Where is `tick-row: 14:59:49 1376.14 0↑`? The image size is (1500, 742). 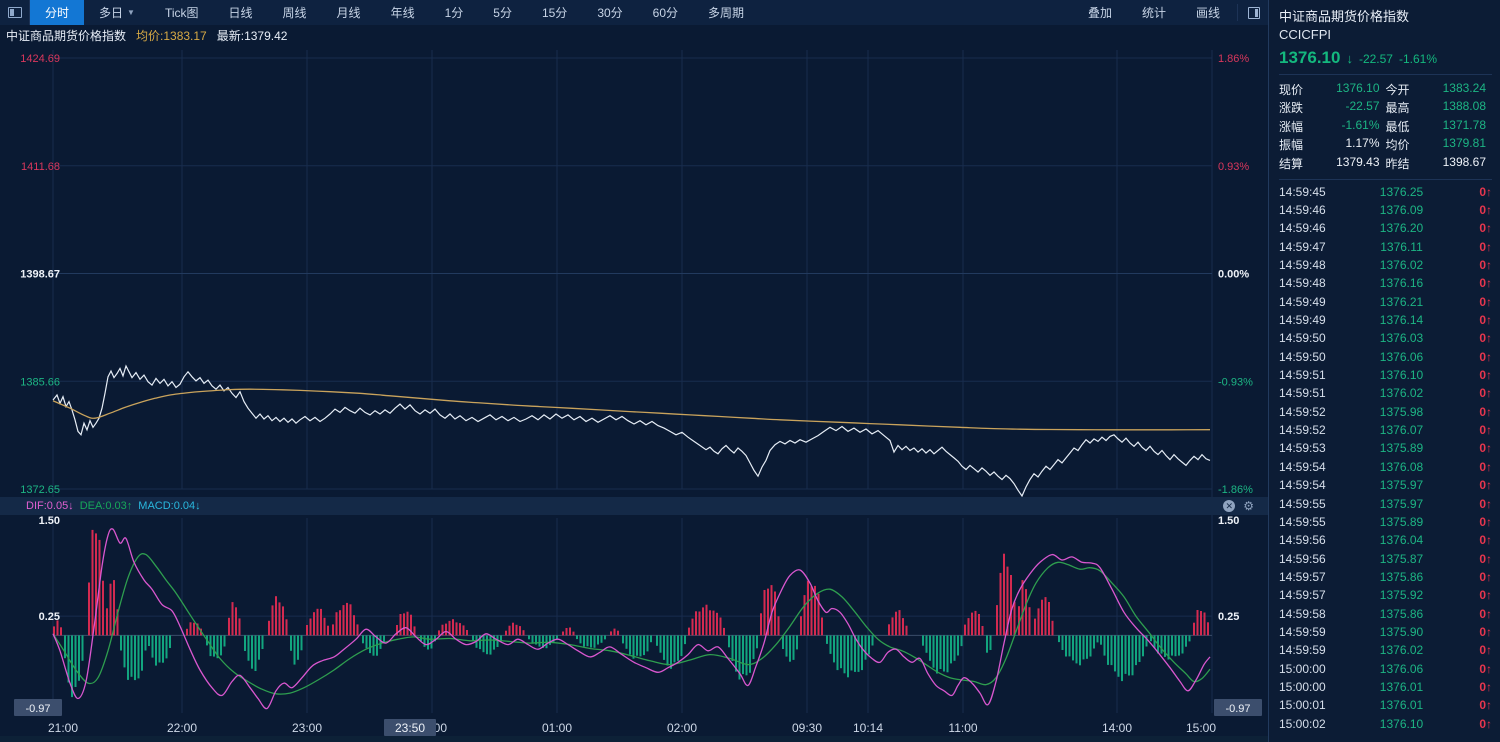 tick-row: 14:59:49 1376.14 0↑ is located at coordinates (1385, 320).